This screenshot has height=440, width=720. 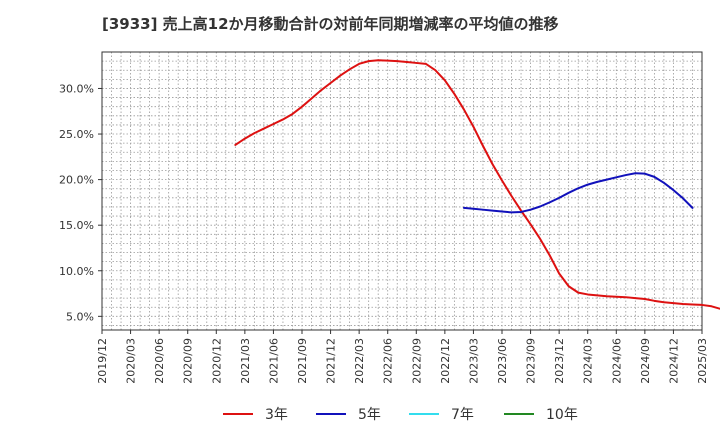 What do you see at coordinates (330, 24) in the screenshot?
I see `chart-title: [3933] 売上高12か月移動合計の対前年同期増減率の平均値の推移` at bounding box center [330, 24].